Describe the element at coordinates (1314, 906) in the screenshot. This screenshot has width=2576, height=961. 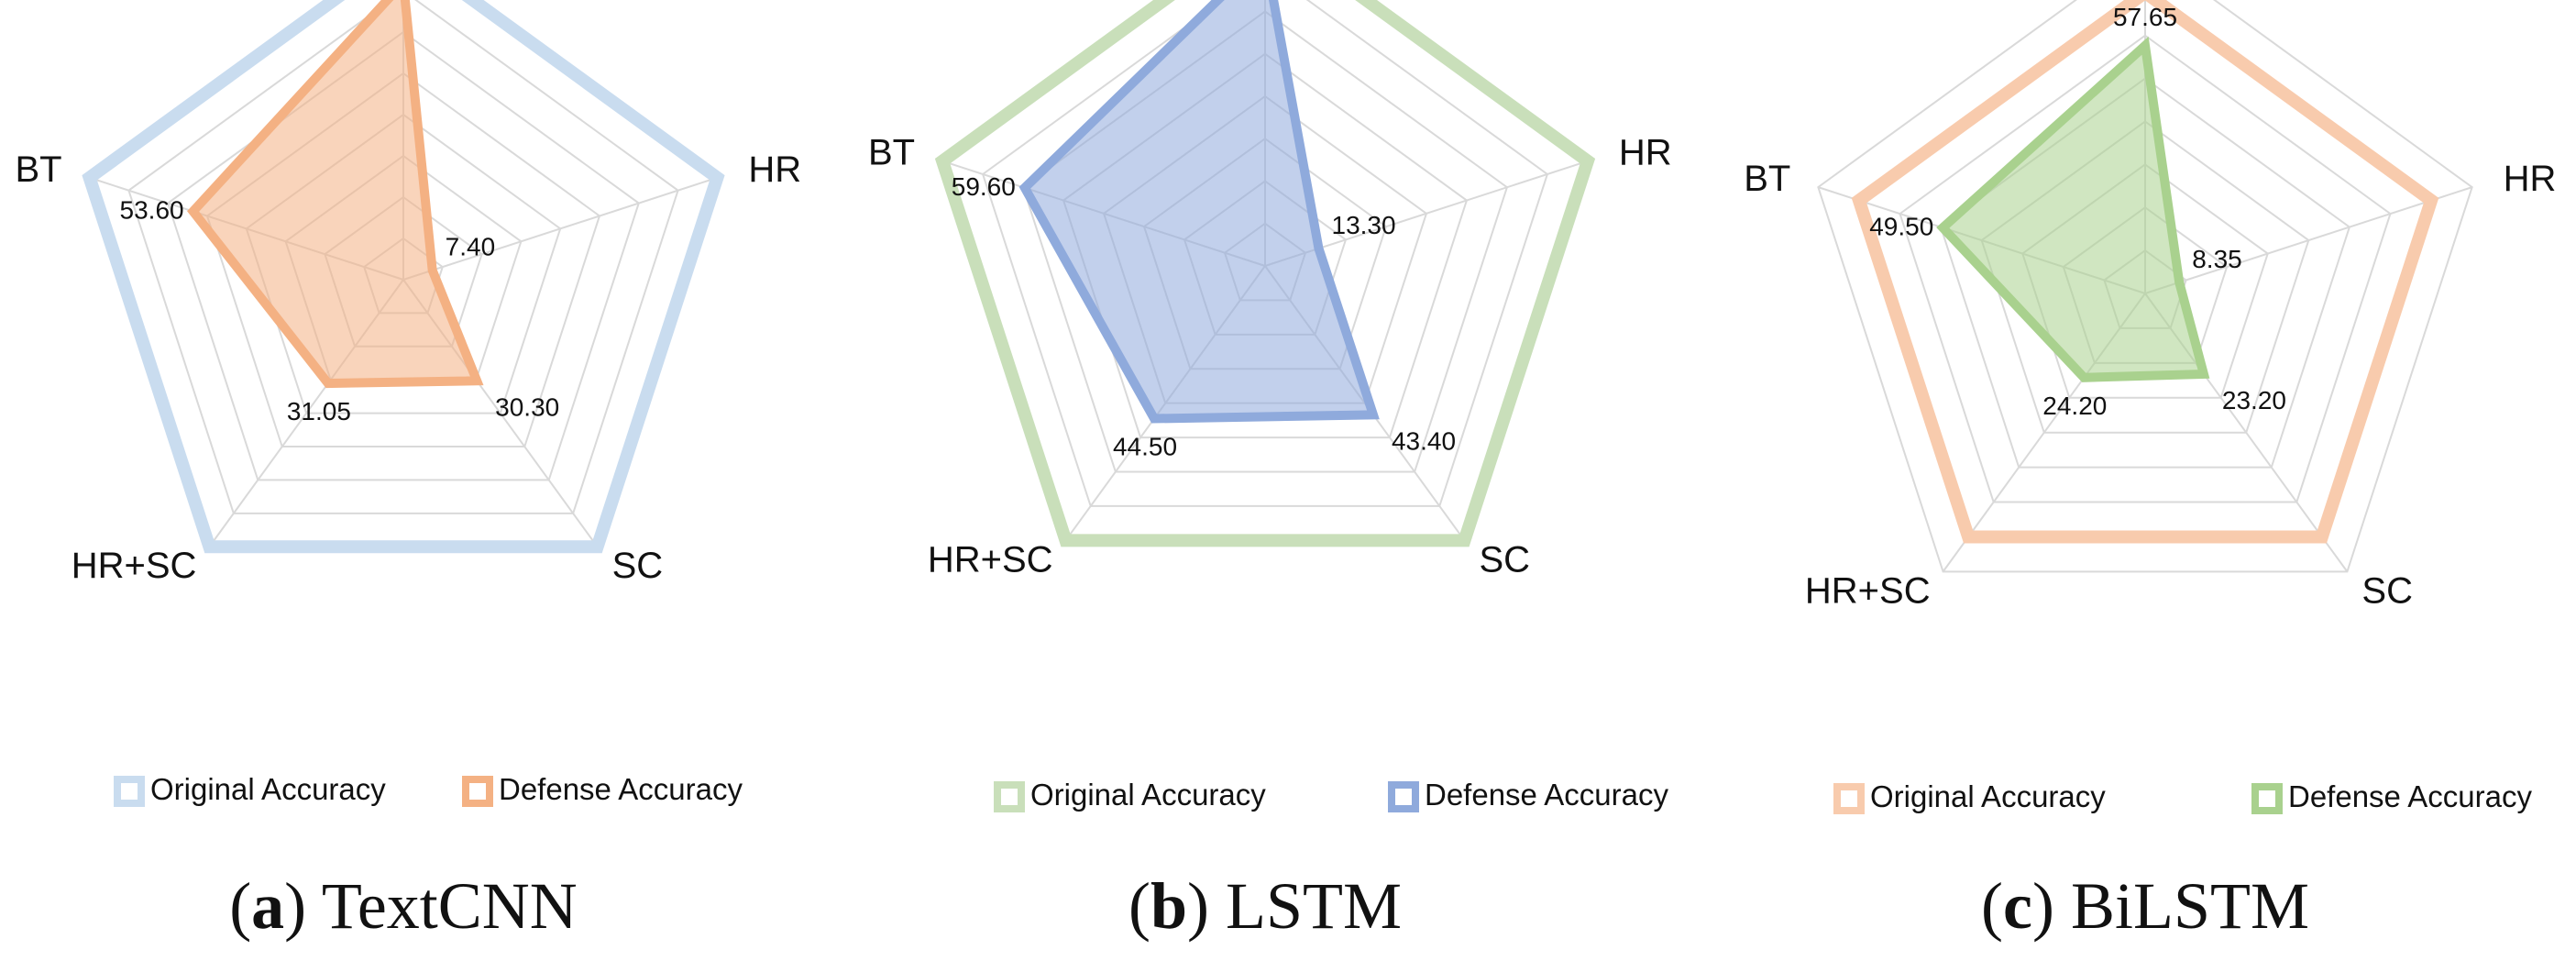
I see `caption-name: LSTM` at that location.